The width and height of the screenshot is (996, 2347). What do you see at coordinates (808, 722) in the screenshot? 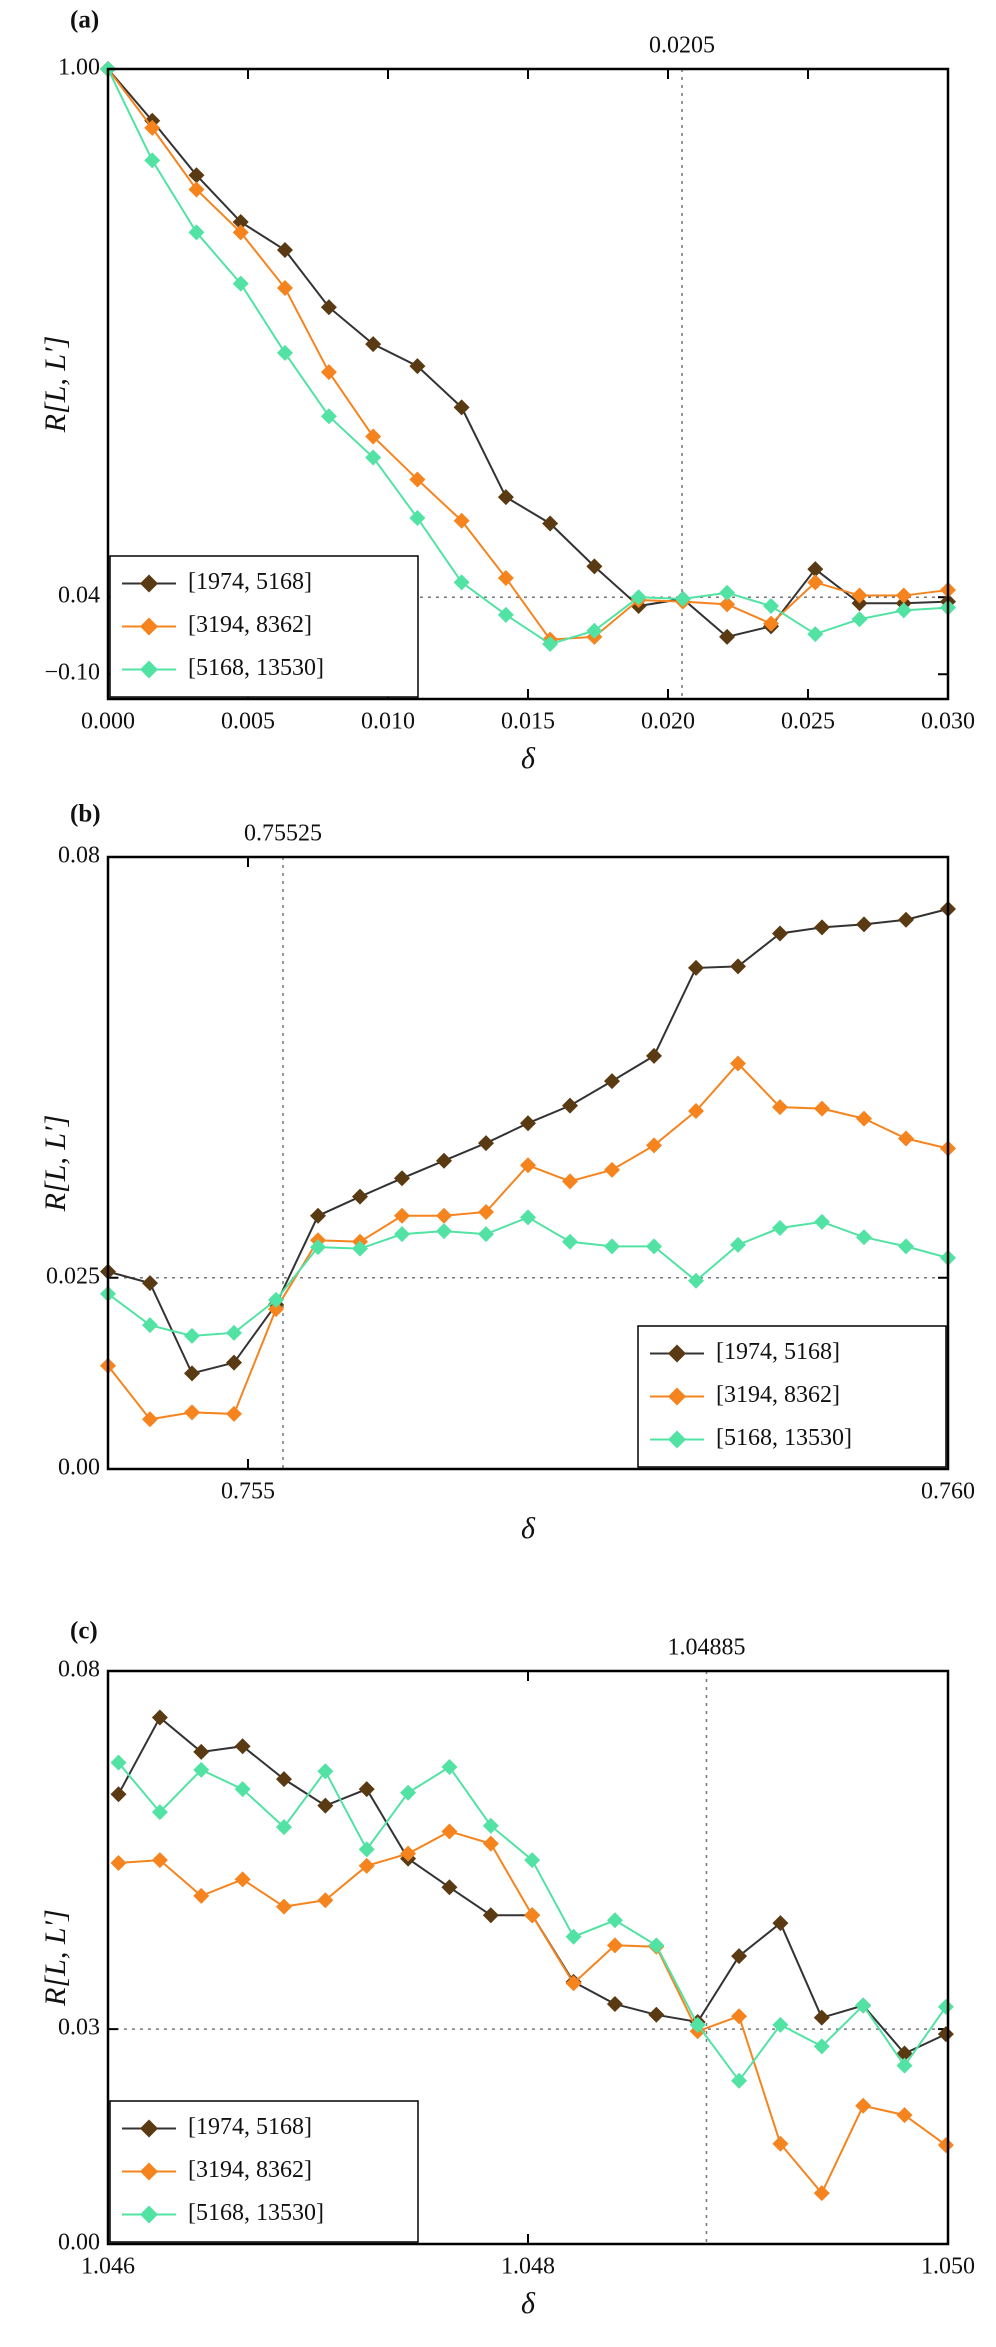
I see `x-tick-label: 0.025` at bounding box center [808, 722].